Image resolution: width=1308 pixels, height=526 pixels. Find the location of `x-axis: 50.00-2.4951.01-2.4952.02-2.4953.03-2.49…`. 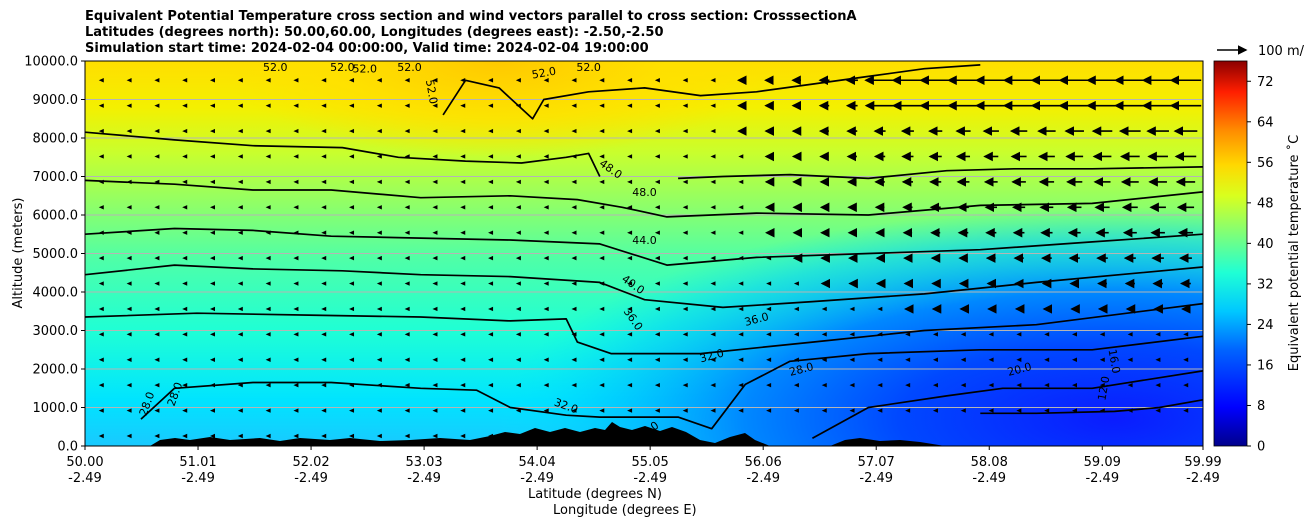

x-axis: 50.00-2.4951.01-2.4952.02-2.4953.03-2.49… is located at coordinates (644, 466).